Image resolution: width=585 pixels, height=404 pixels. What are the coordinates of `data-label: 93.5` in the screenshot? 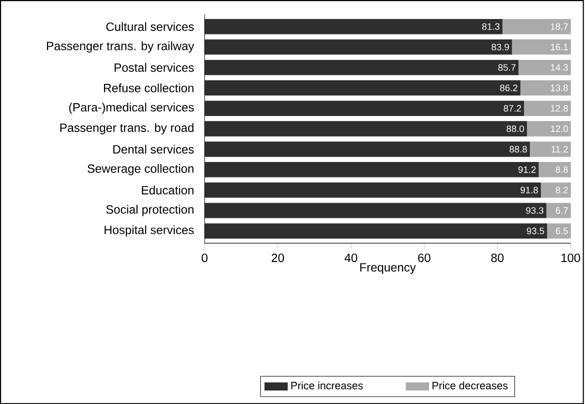 It's located at (535, 231).